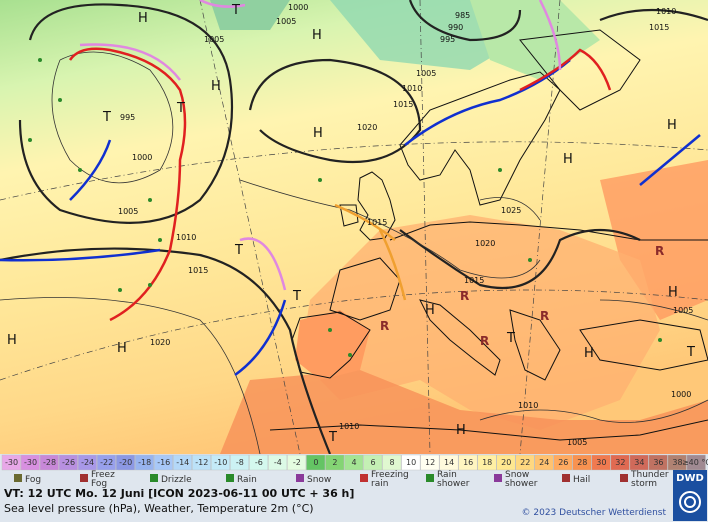  What do you see at coordinates (430, 462) in the screenshot?
I see `scale-label: 12` at bounding box center [430, 462].